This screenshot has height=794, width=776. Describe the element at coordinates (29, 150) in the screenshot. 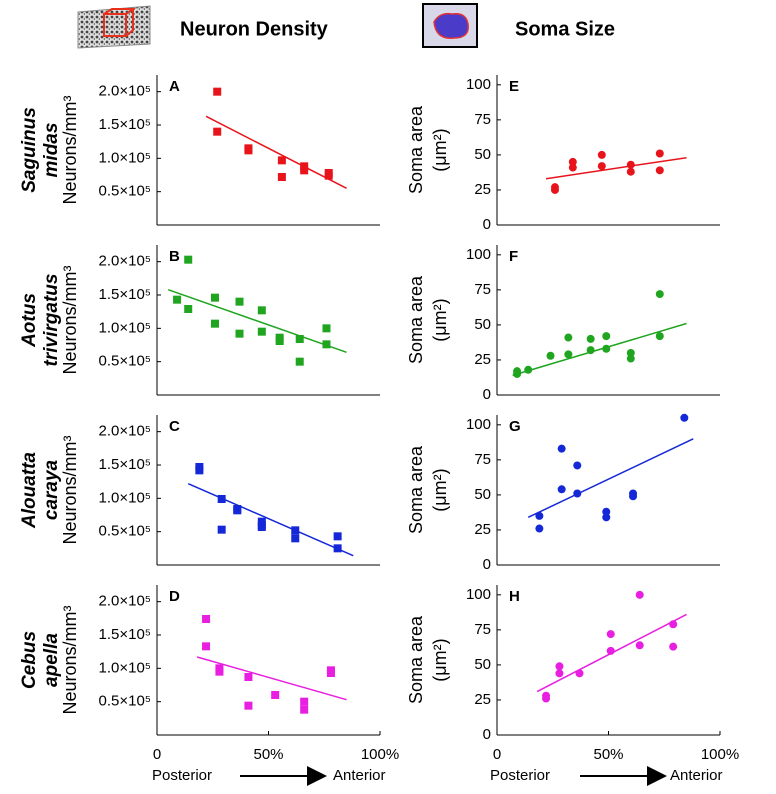

I see `row-label: Saguinus` at that location.